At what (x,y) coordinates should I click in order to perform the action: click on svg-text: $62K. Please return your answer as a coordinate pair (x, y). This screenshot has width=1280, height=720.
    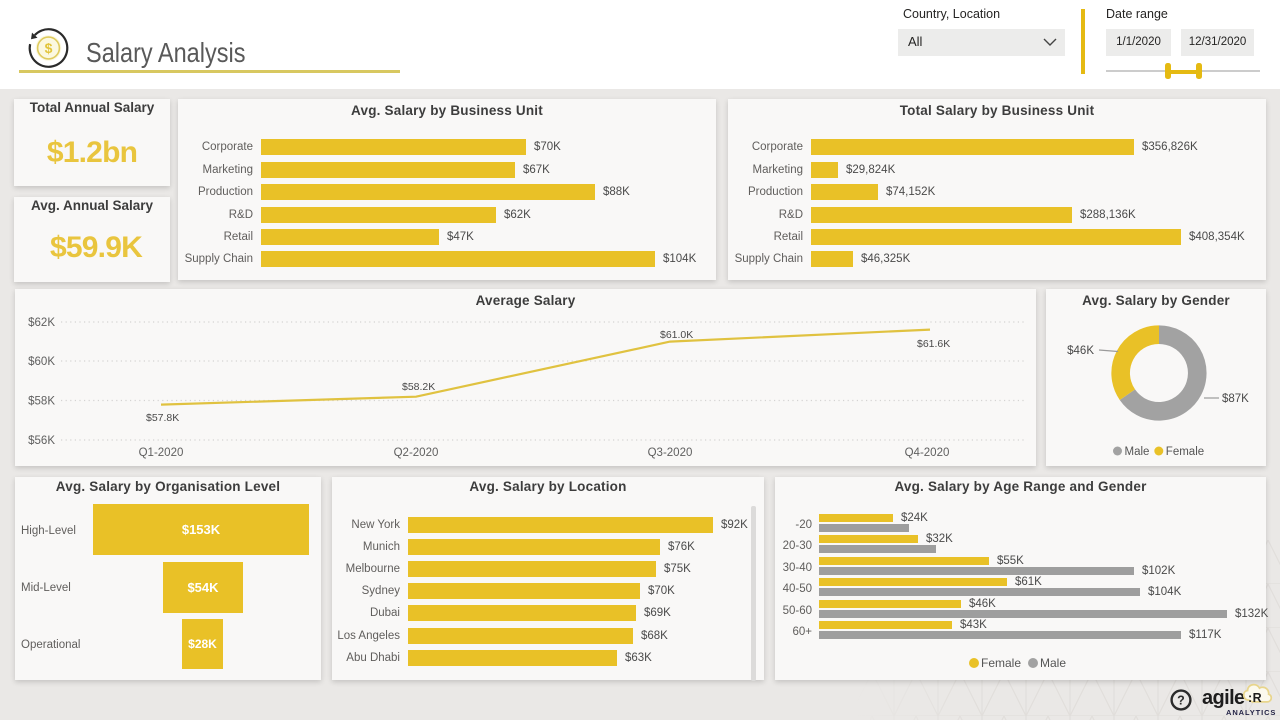
    Looking at the image, I should click on (41, 323).